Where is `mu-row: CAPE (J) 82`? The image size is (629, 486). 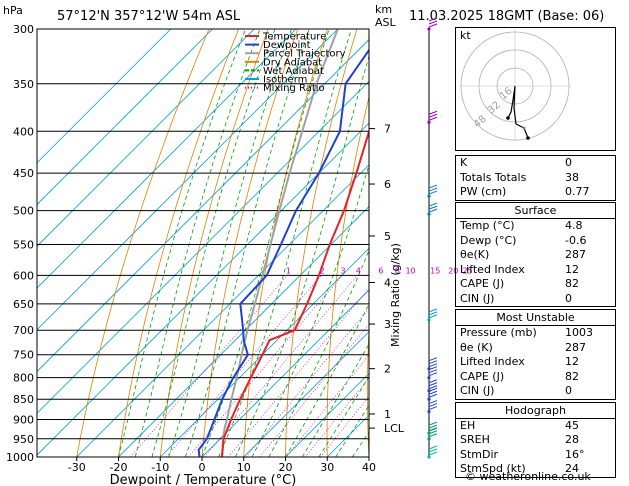 mu-row: CAPE (J) 82 is located at coordinates (519, 376).